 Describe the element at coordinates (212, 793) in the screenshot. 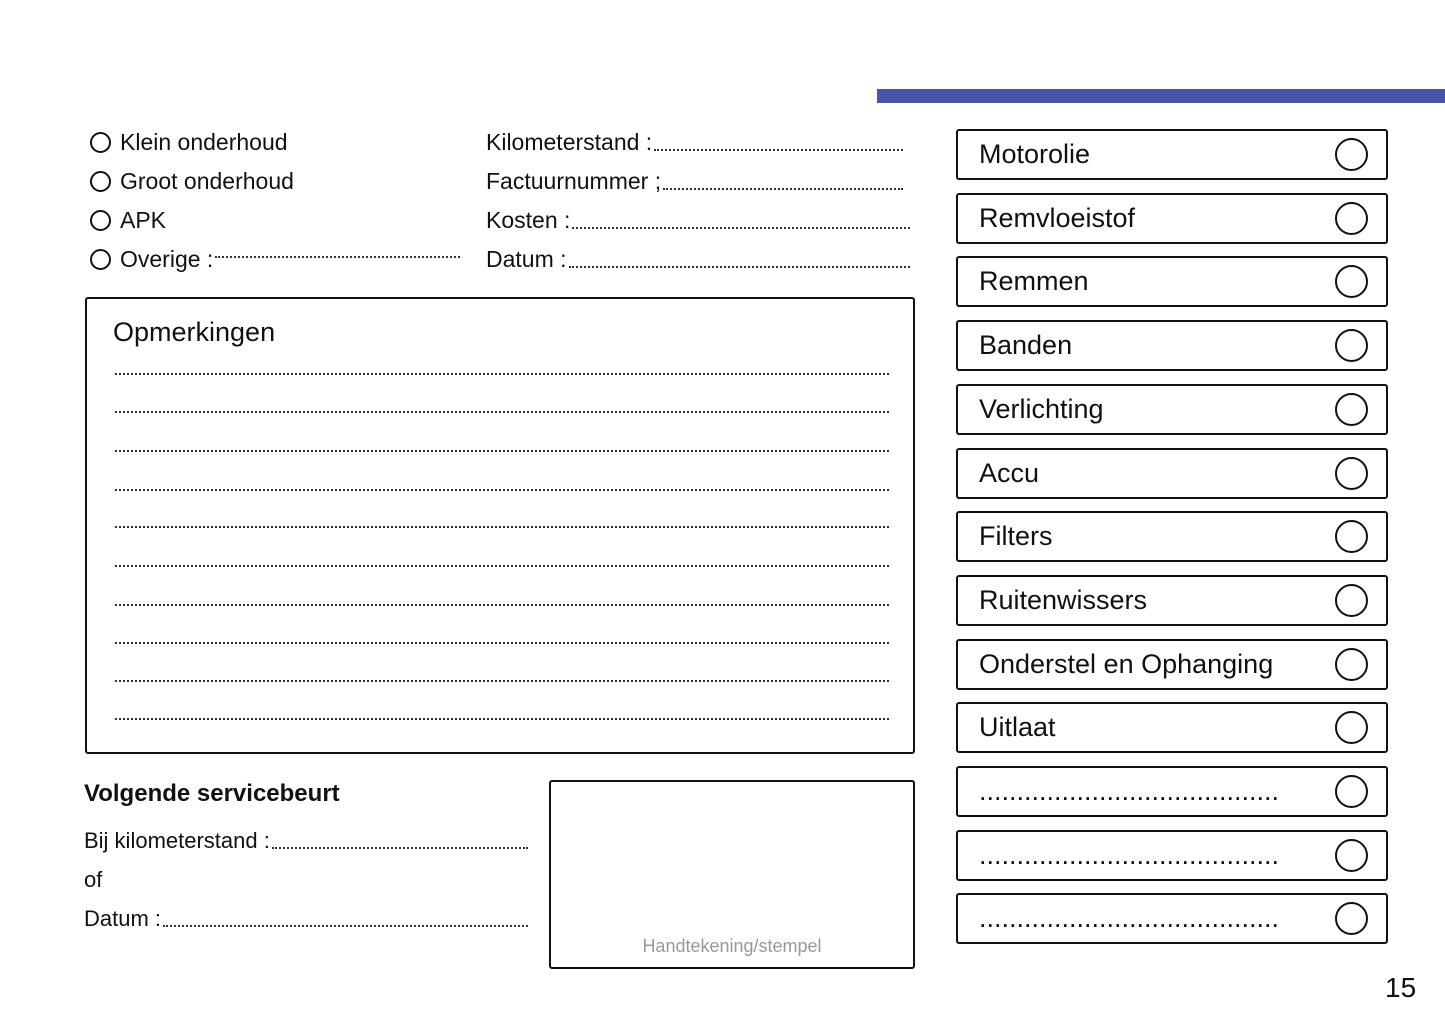

I see `next-service-title: Volgende servicebeurt` at that location.